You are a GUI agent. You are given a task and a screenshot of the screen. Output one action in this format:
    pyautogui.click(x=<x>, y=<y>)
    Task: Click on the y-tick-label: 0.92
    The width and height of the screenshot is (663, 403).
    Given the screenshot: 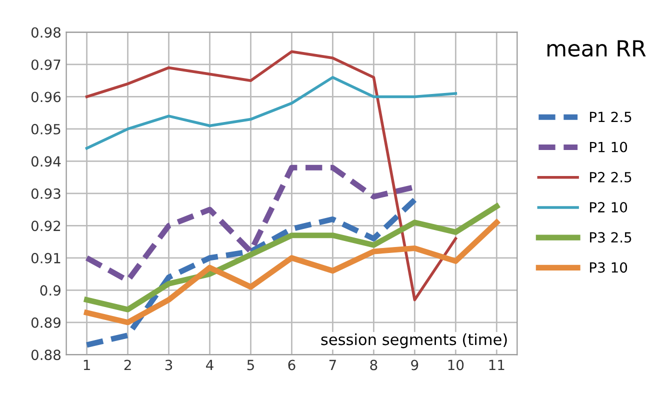 What is the action you would take?
    pyautogui.click(x=45, y=226)
    